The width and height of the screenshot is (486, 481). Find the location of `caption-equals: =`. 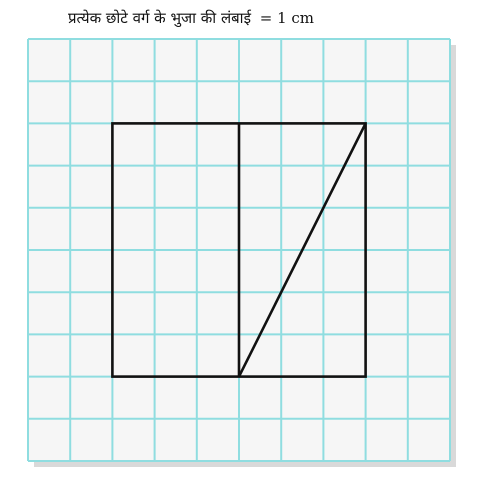

caption-equals: = is located at coordinates (266, 18).